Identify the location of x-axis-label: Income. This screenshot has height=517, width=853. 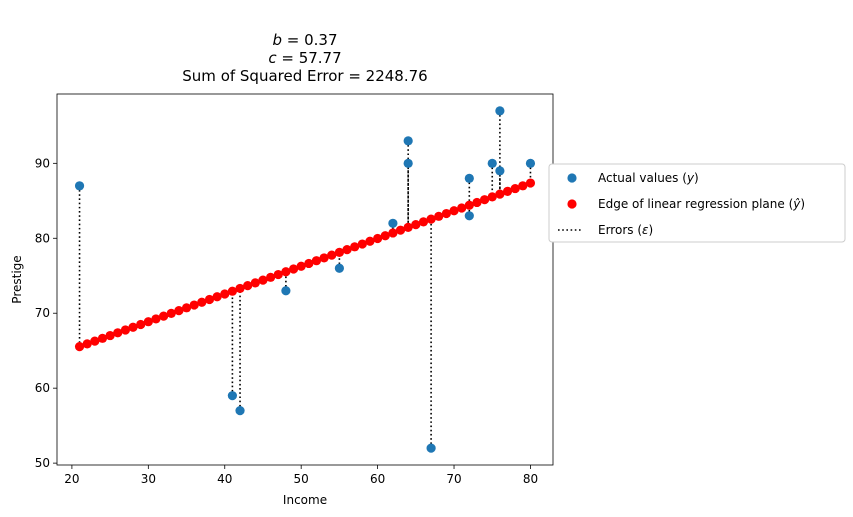
(305, 500).